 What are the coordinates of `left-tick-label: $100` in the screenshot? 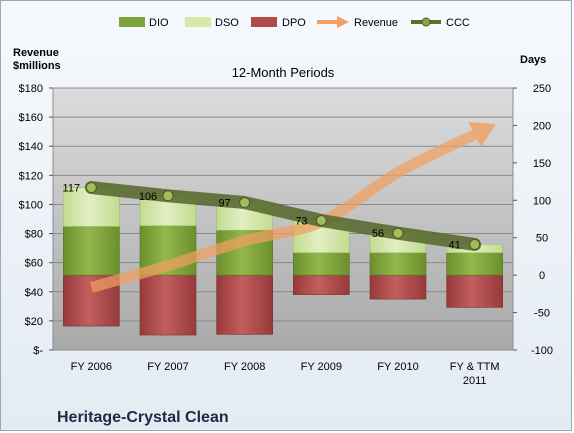 It's located at (31, 205).